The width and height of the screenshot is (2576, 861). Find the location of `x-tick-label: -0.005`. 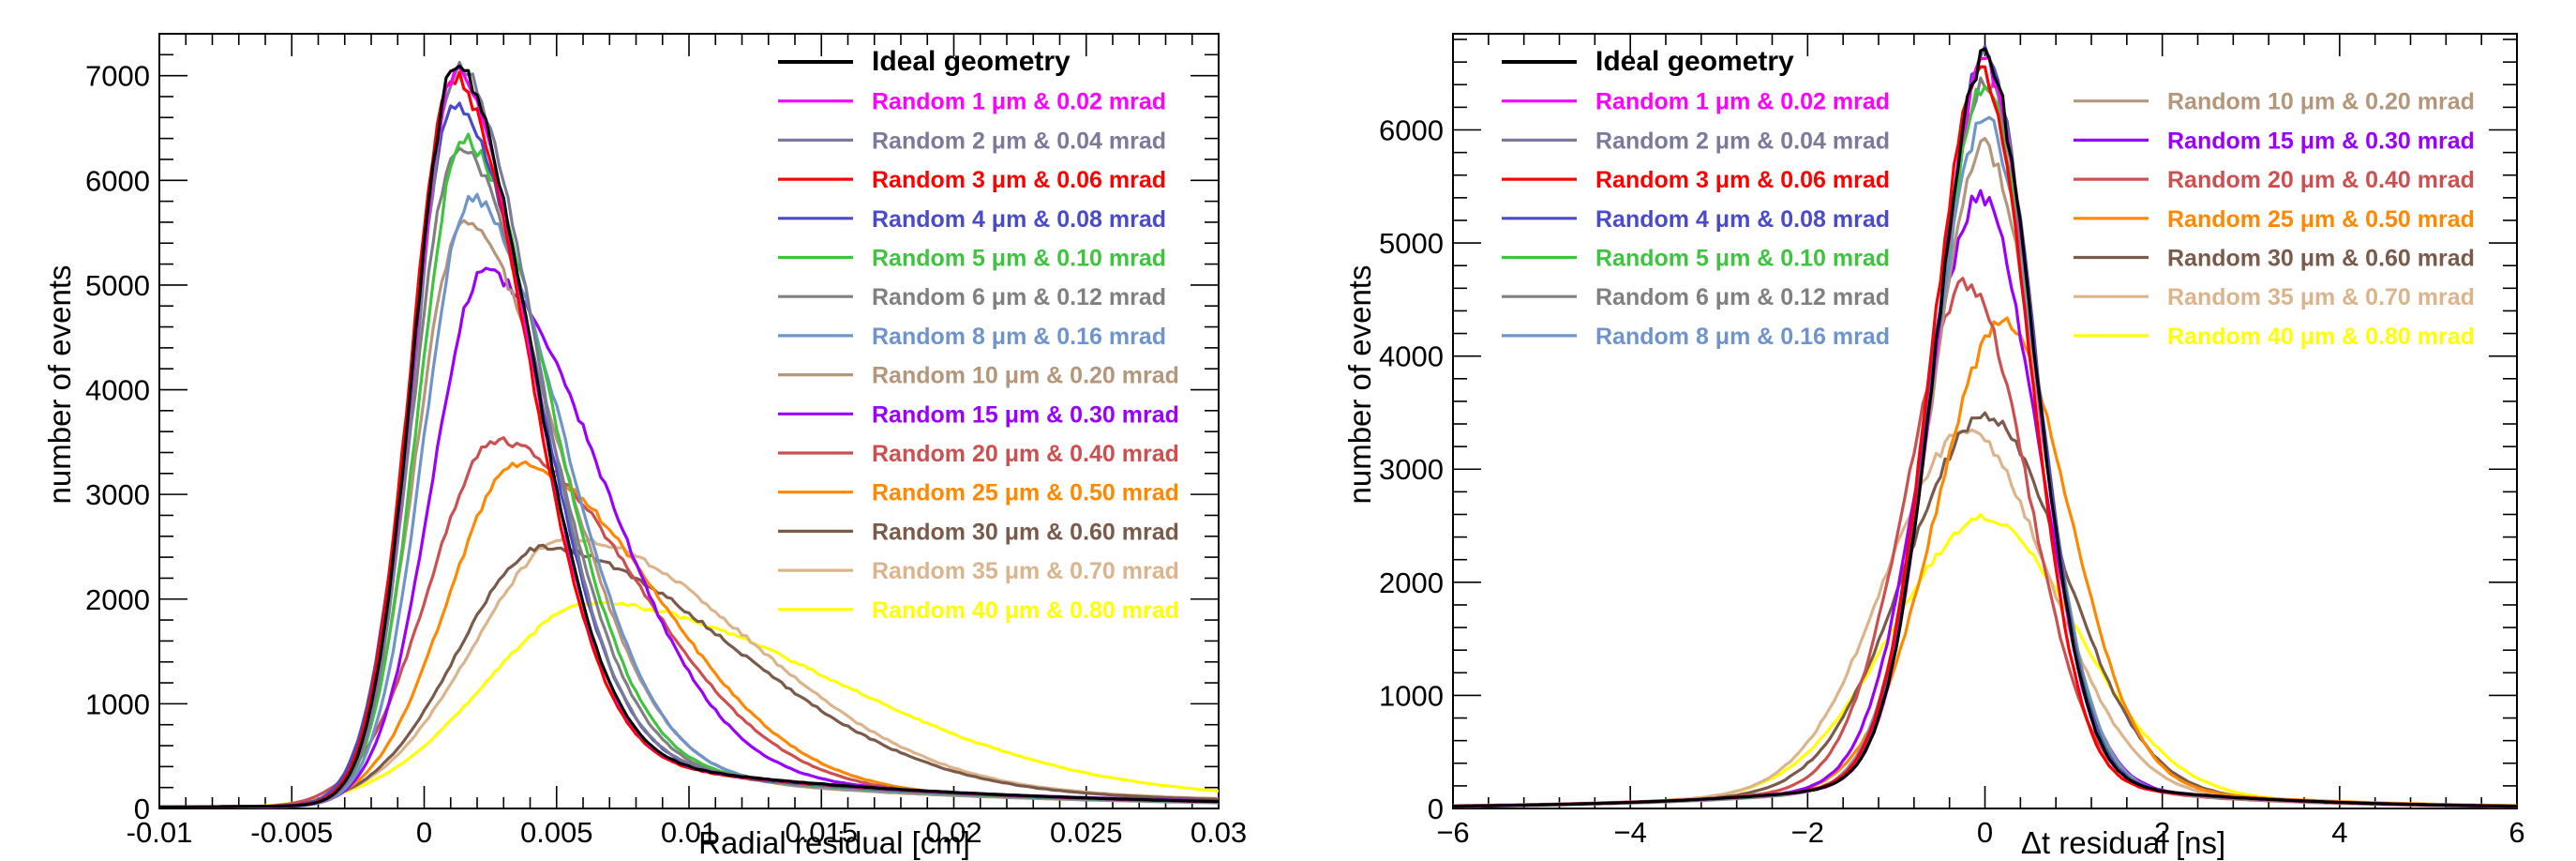

x-tick-label: -0.005 is located at coordinates (291, 832).